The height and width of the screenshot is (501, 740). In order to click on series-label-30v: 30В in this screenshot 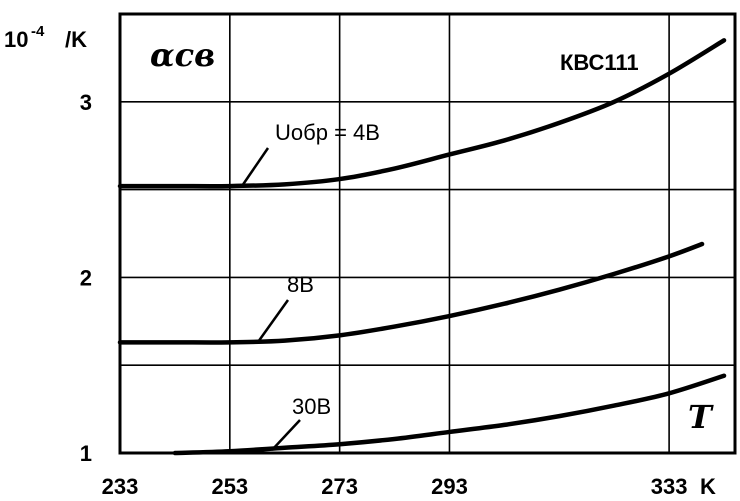, I will do `click(311, 406)`.